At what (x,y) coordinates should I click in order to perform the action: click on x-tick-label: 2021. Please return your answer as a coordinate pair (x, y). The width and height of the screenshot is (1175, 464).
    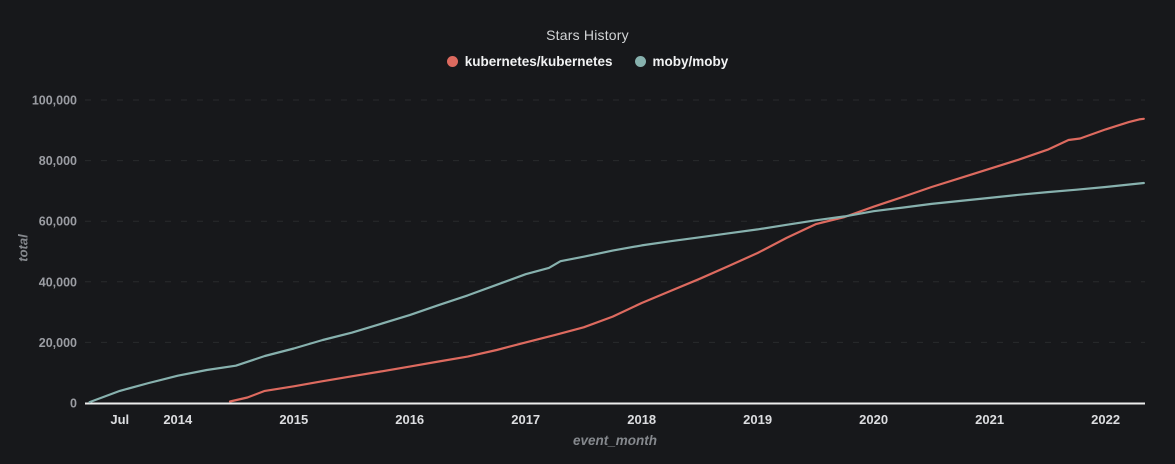
    Looking at the image, I should click on (989, 419).